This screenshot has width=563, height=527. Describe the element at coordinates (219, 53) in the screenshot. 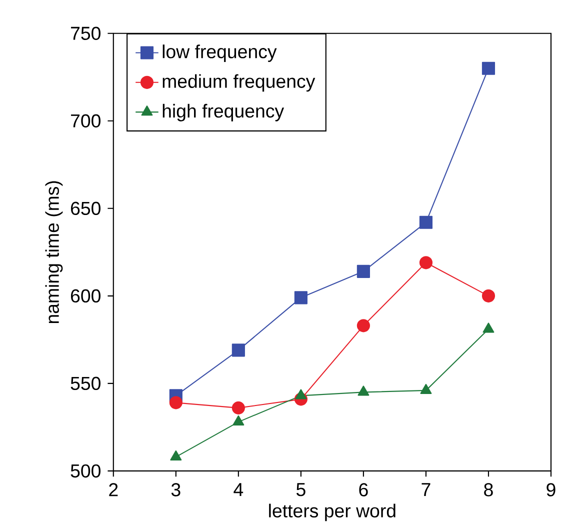

I see `legend-label: low frequency` at that location.